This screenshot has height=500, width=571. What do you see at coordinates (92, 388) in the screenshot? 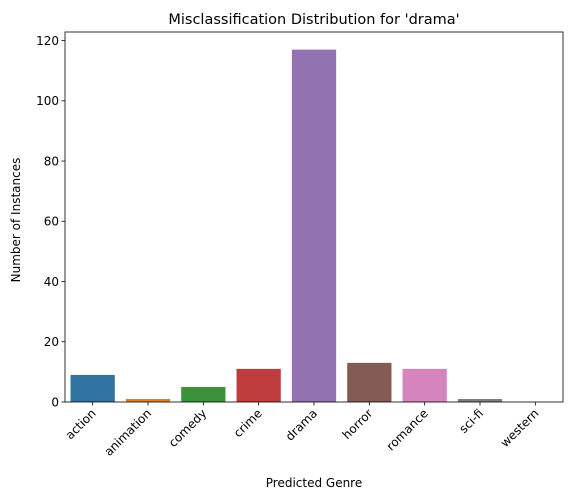
I see `bar-action` at bounding box center [92, 388].